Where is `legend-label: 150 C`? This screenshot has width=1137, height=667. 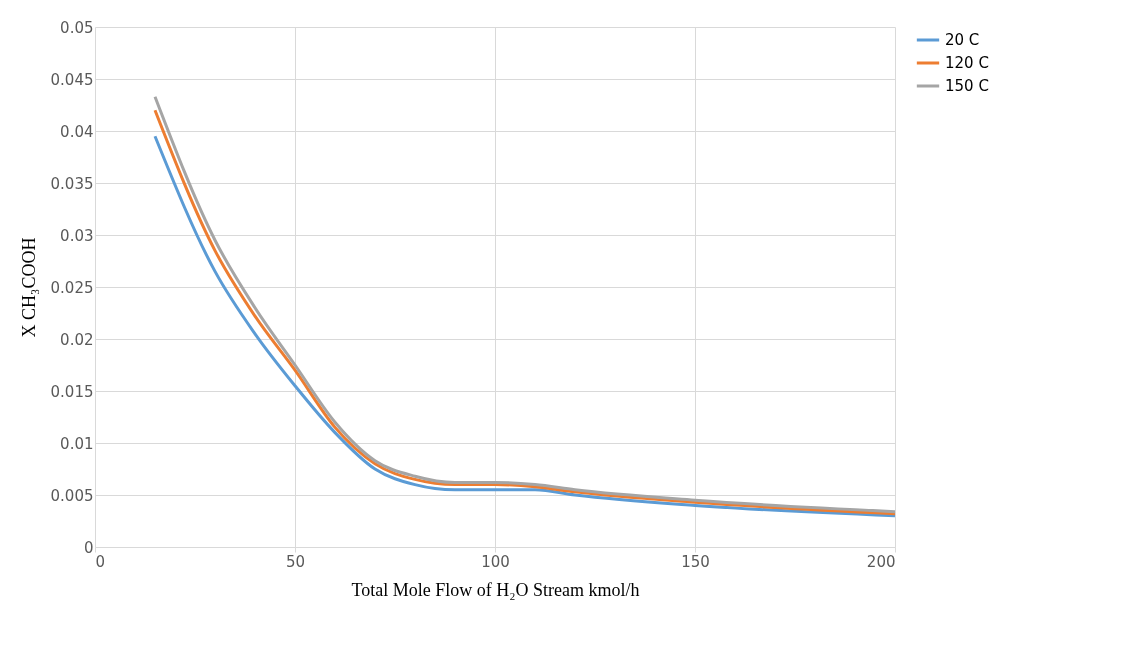 legend-label: 150 C is located at coordinates (967, 86).